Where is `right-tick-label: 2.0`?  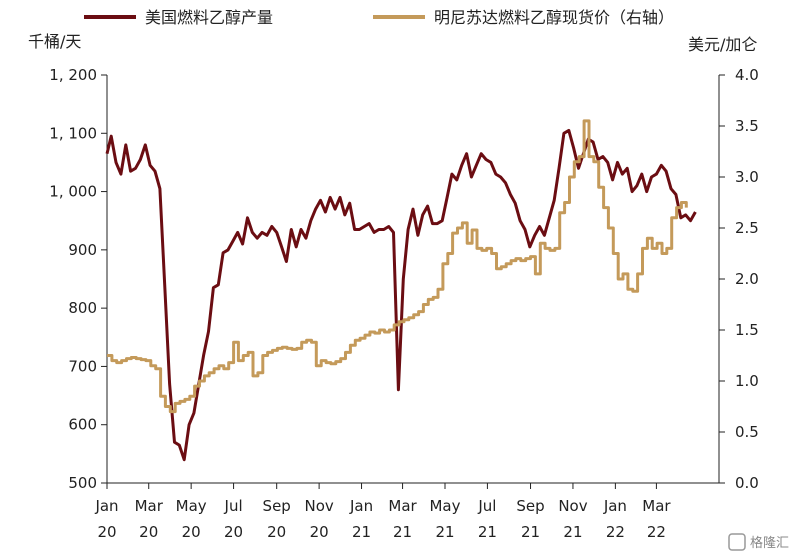 right-tick-label: 2.0 is located at coordinates (747, 279).